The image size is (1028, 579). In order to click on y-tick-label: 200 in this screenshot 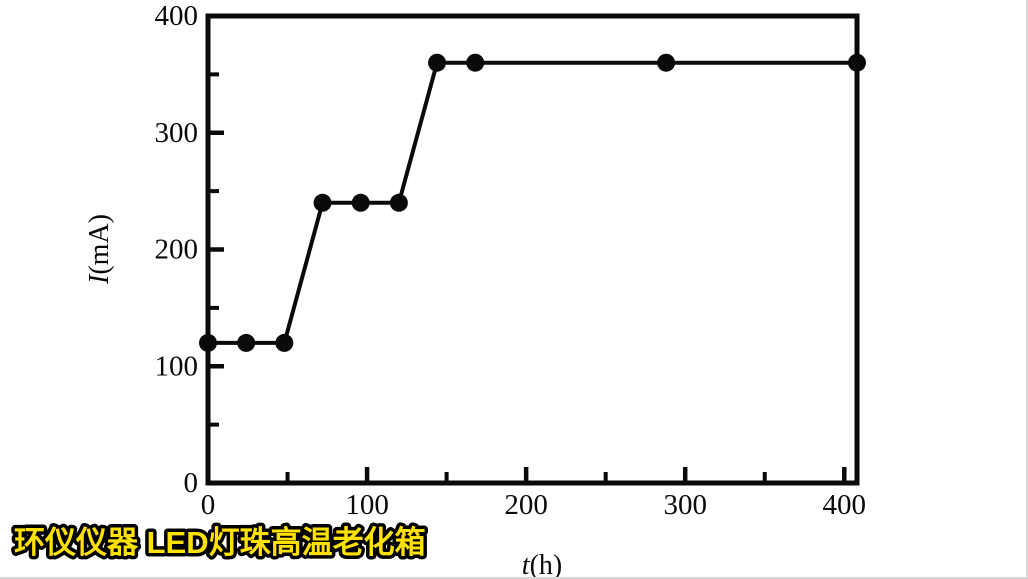, I will do `click(177, 250)`.